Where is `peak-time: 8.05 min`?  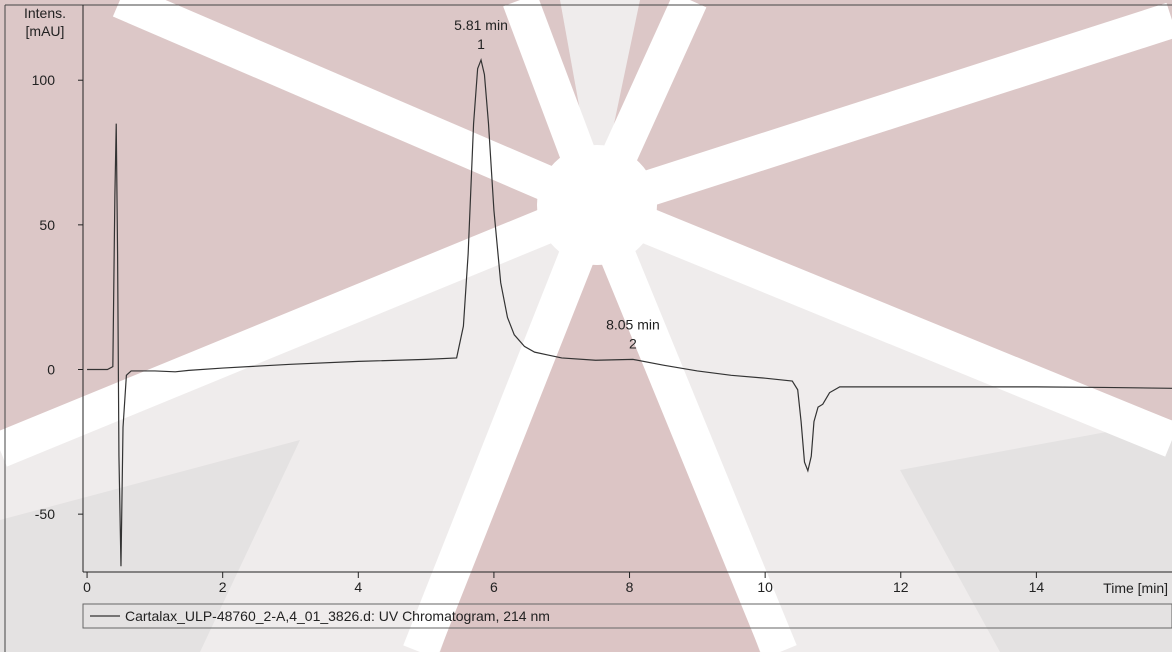
peak-time: 8.05 min is located at coordinates (633, 324).